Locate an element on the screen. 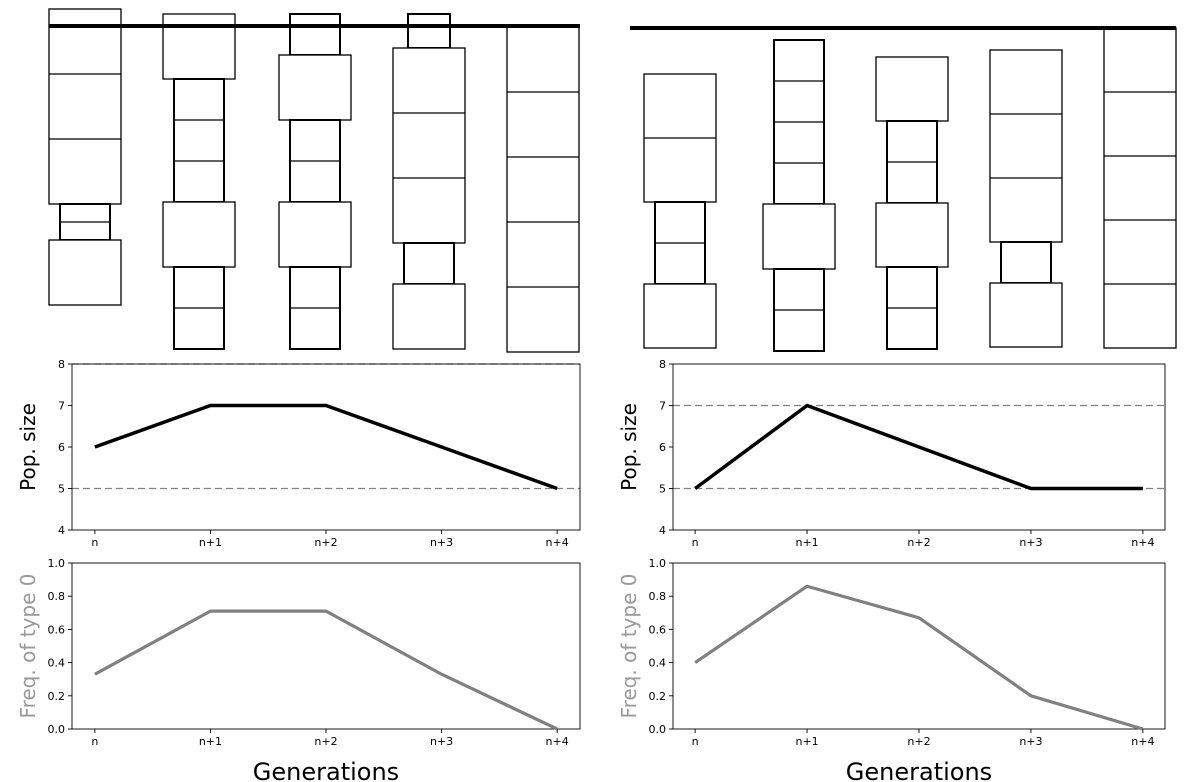 The width and height of the screenshot is (1190, 782). right-popsize: n n+1 n+2 n+3 n+4 4 5 6 7 8 Pop. size is located at coordinates (891, 453).